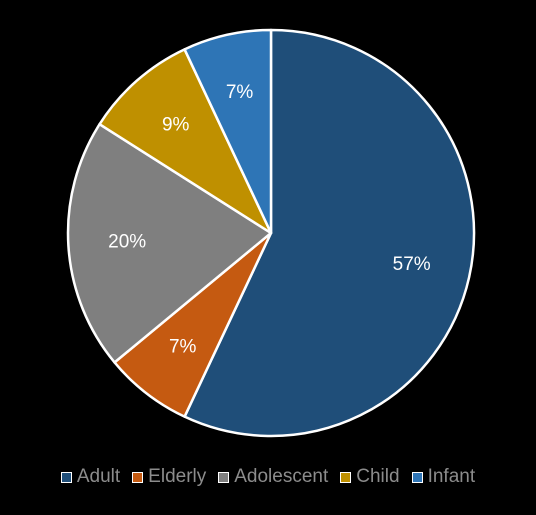 This screenshot has height=515, width=536. I want to click on legend-item-adolescent: Adolescent, so click(273, 477).